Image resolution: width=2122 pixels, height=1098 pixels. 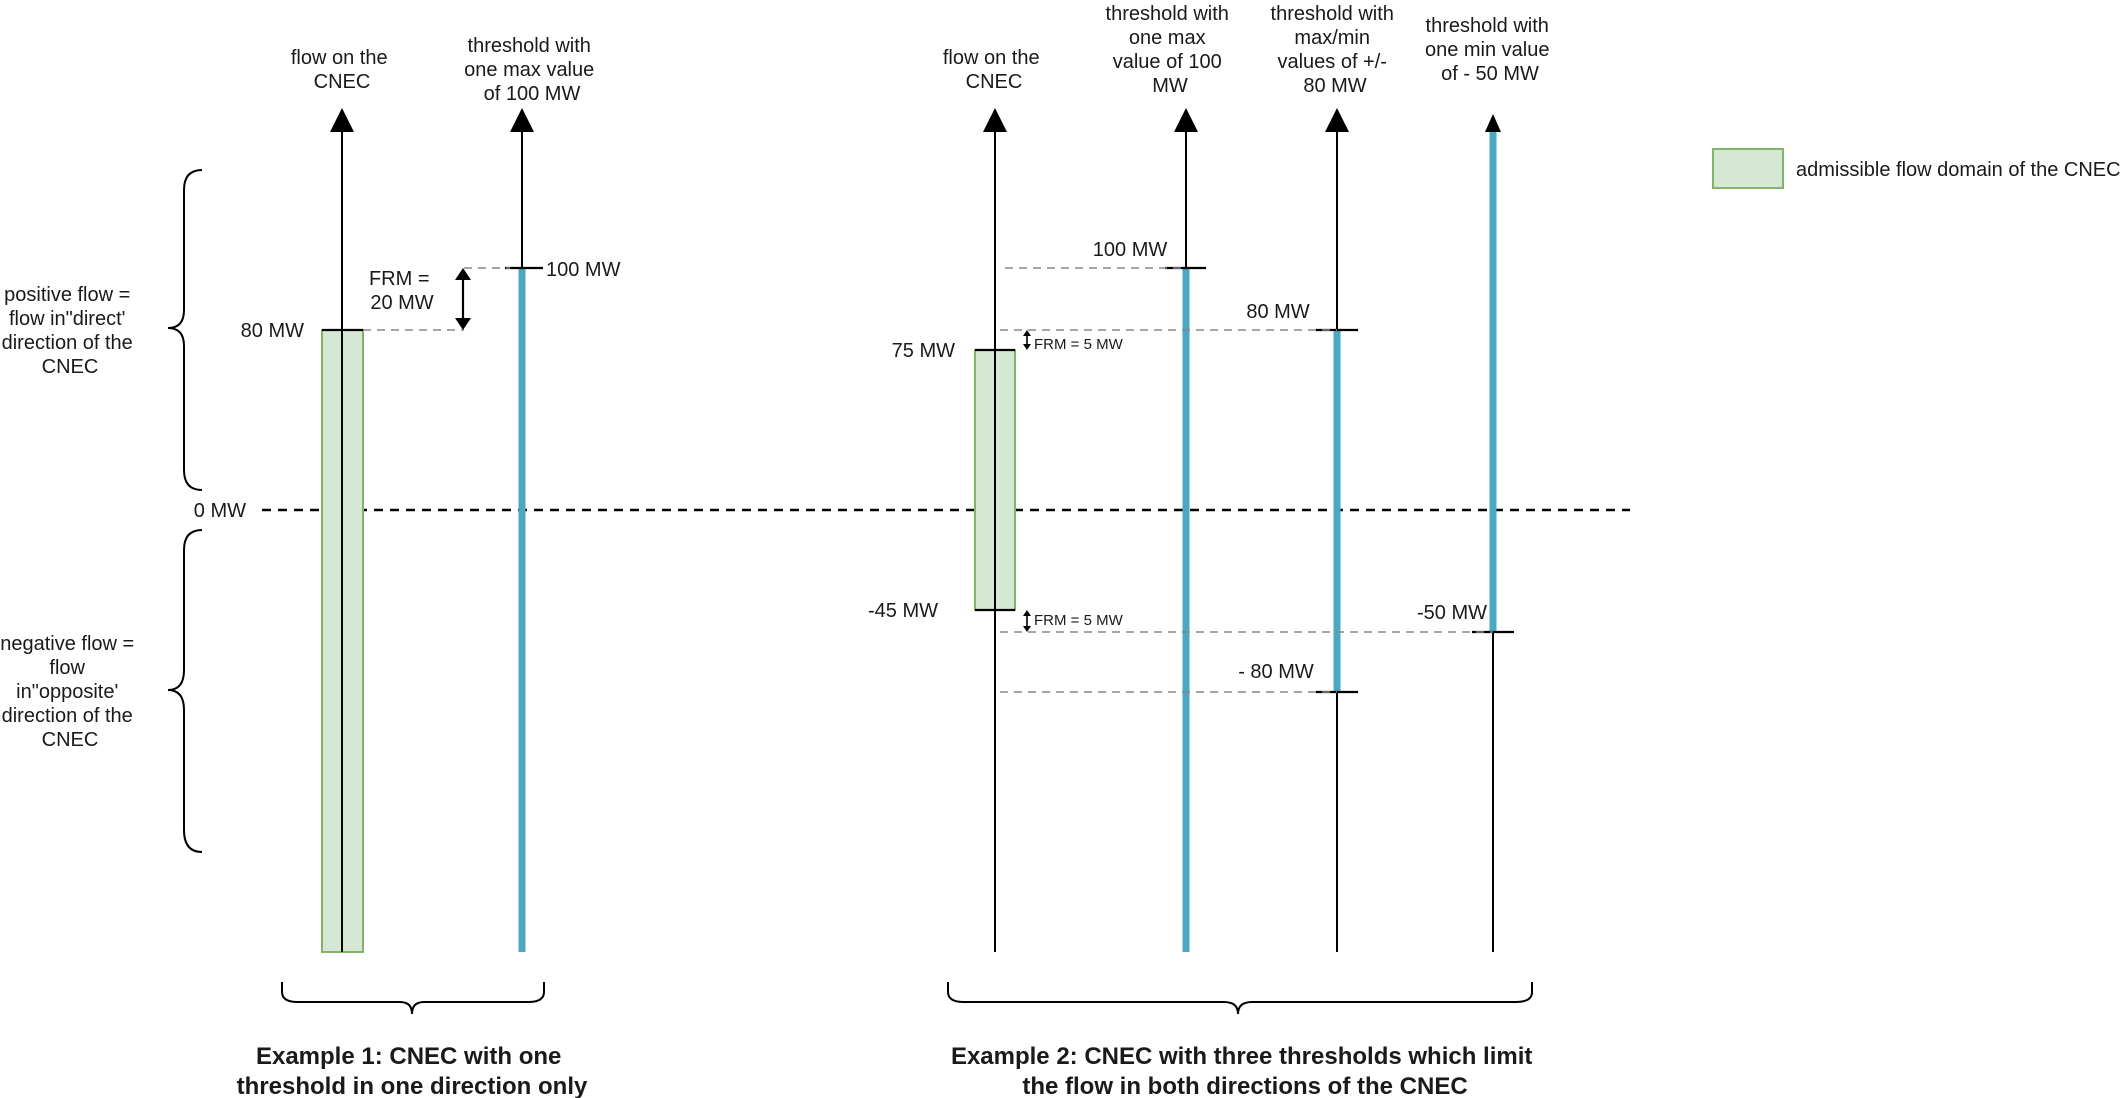 What do you see at coordinates (923, 351) in the screenshot?
I see `ex2-flow-max-label: 75 MW` at bounding box center [923, 351].